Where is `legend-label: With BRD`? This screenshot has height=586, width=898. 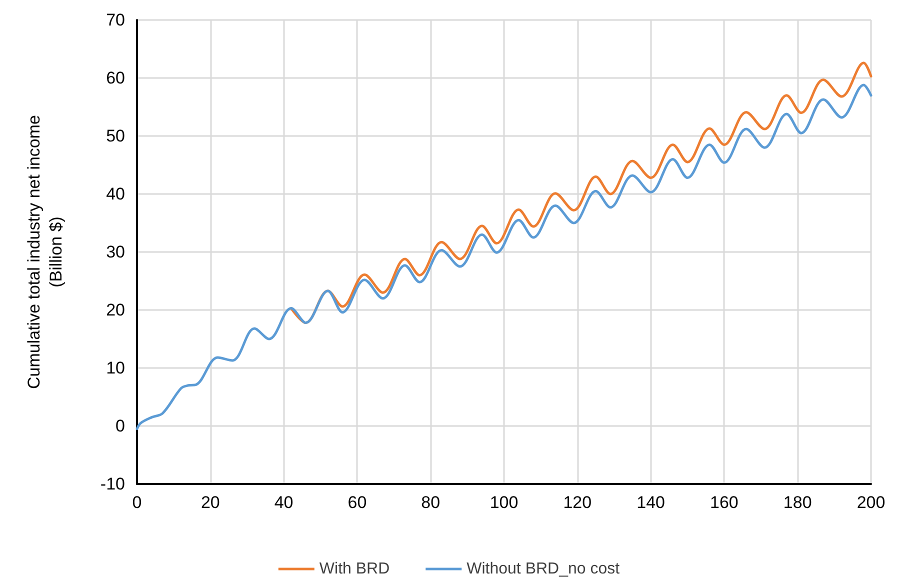
legend-label: With BRD is located at coordinates (354, 569).